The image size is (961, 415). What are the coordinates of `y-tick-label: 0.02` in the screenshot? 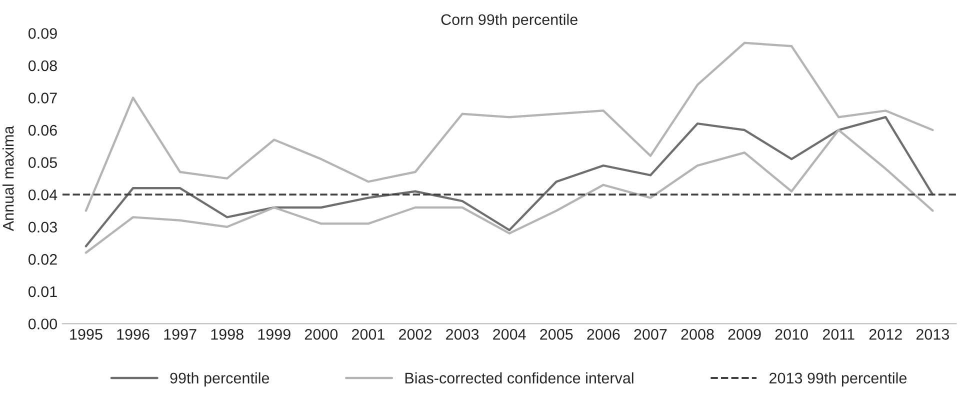 It's located at (42, 259).